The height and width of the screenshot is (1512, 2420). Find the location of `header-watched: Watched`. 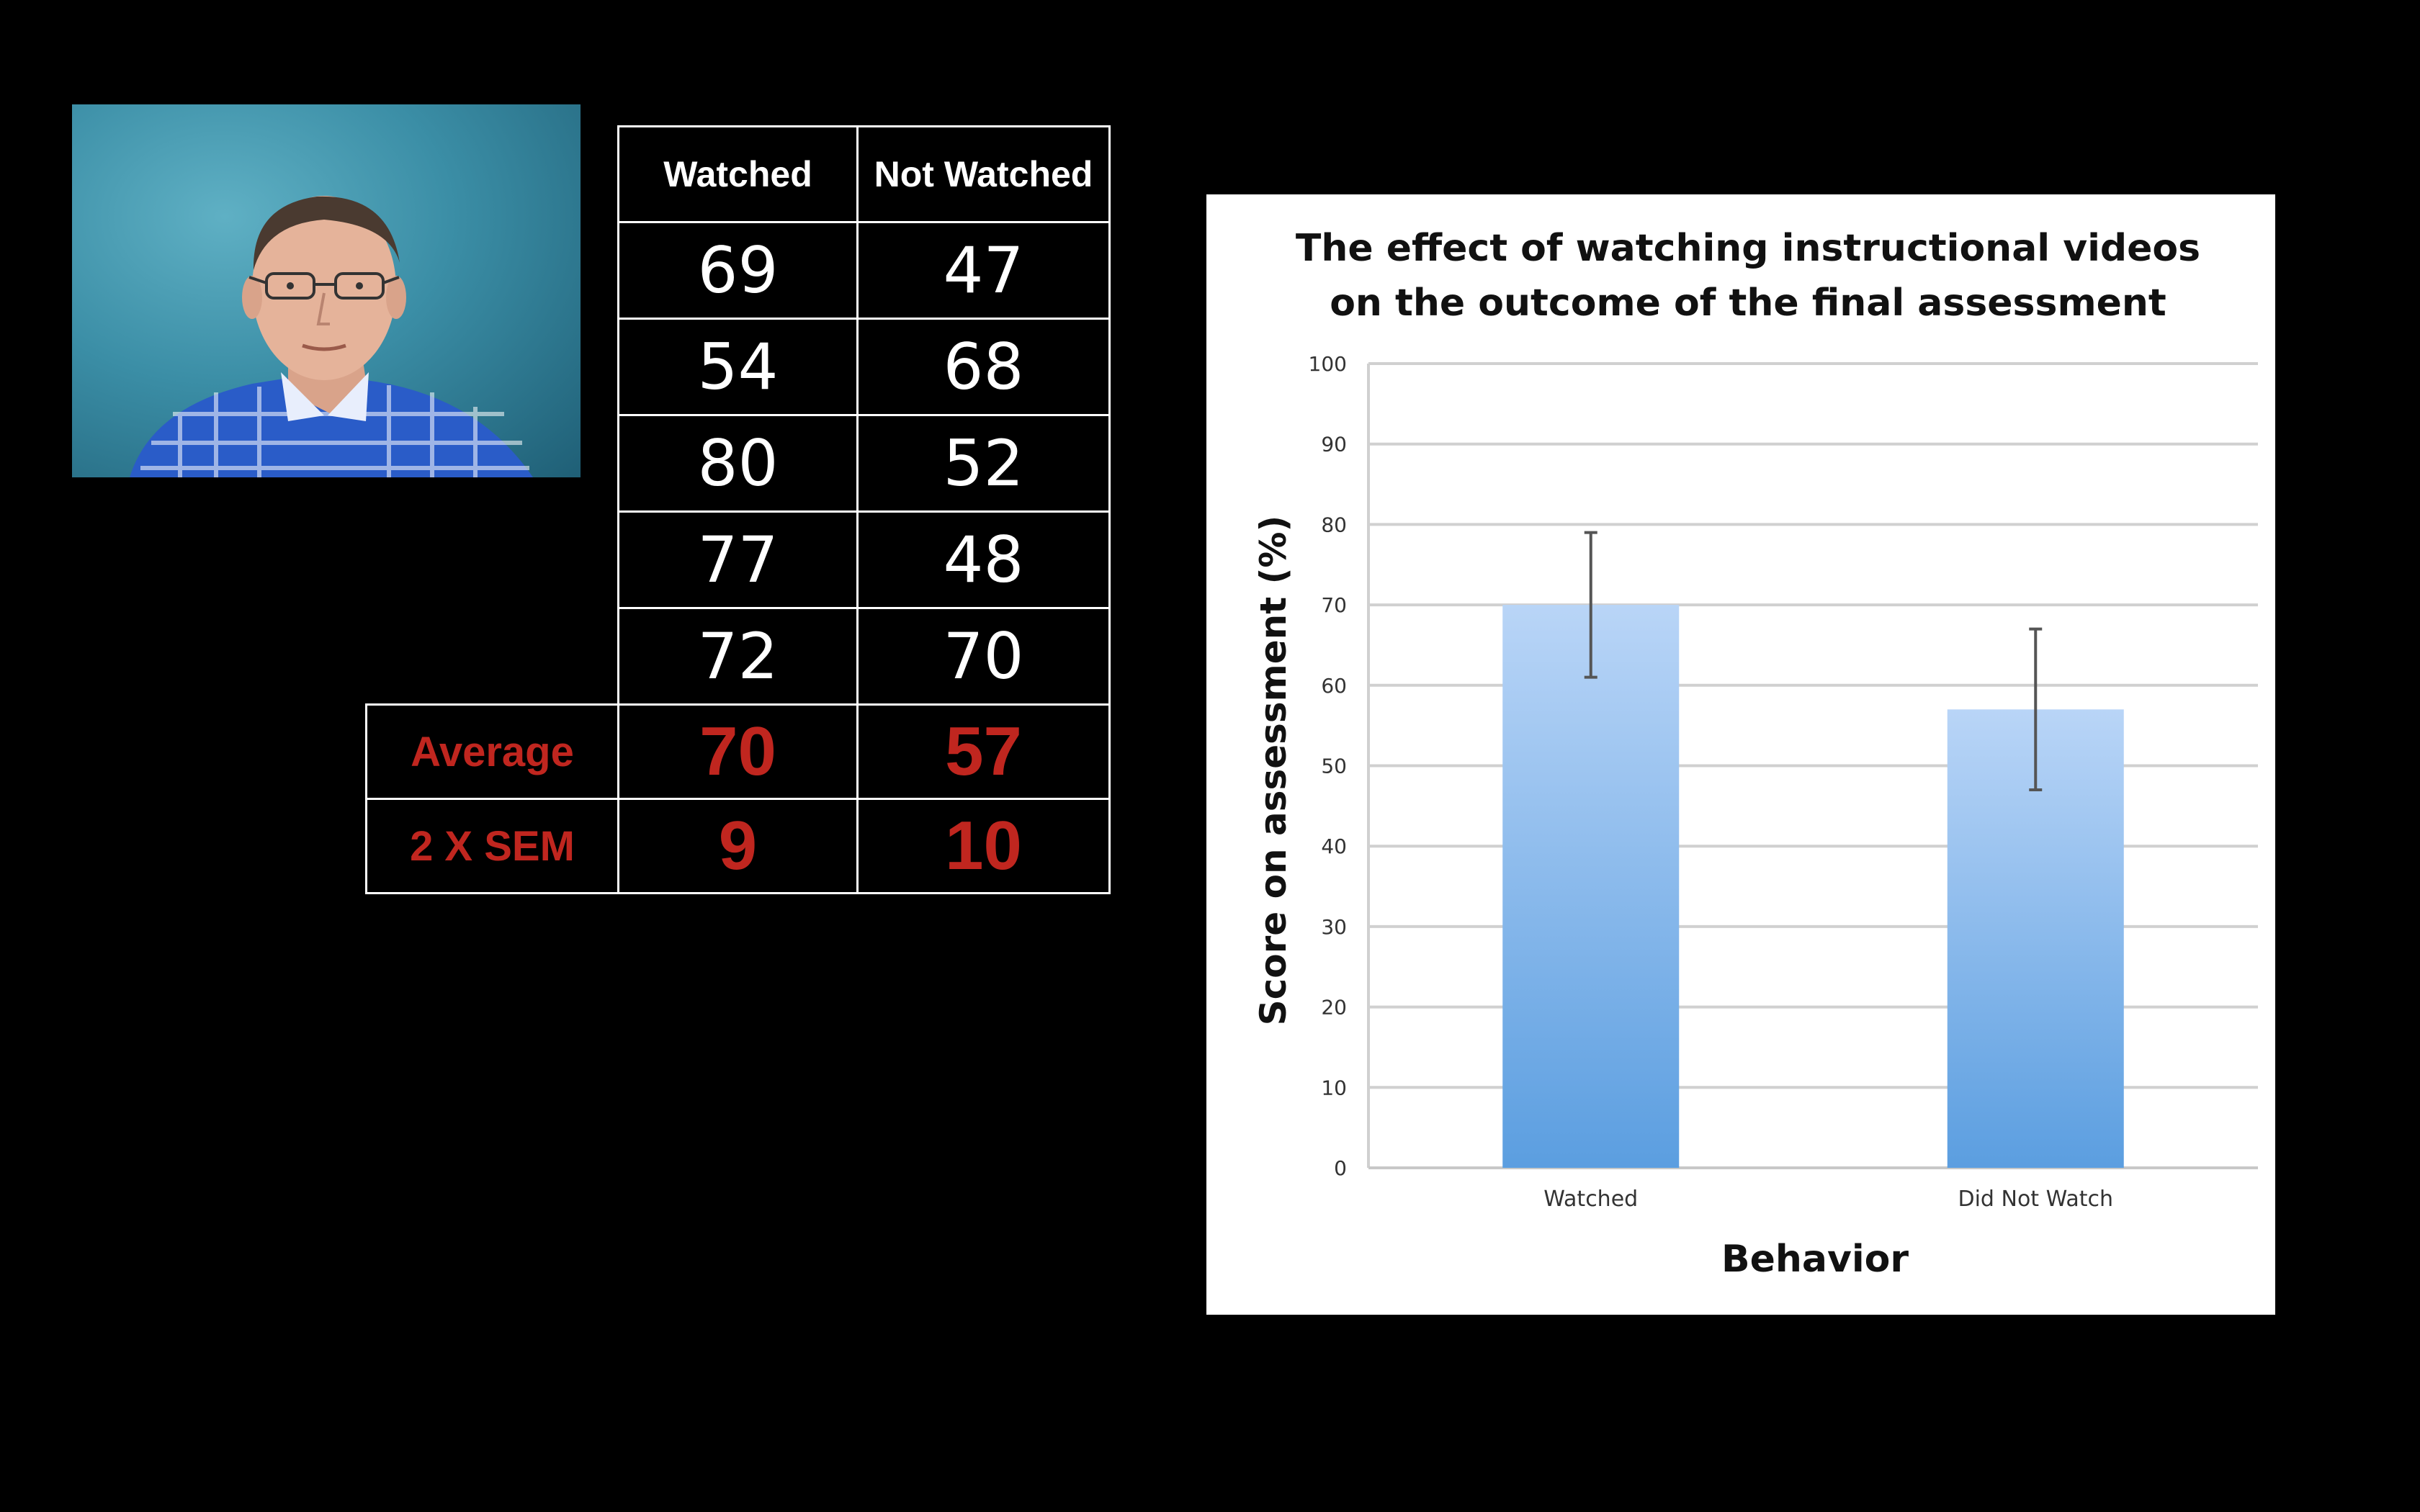

header-watched: Watched is located at coordinates (738, 174).